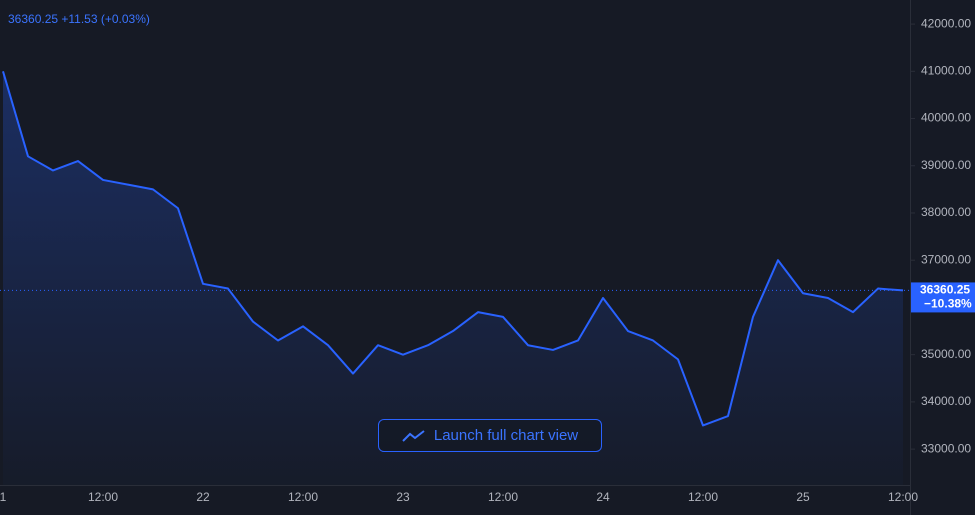 The image size is (975, 515). Describe the element at coordinates (79, 19) in the screenshot. I see `header-quote: 36360.25 +11.53 (+0.03%)` at that location.